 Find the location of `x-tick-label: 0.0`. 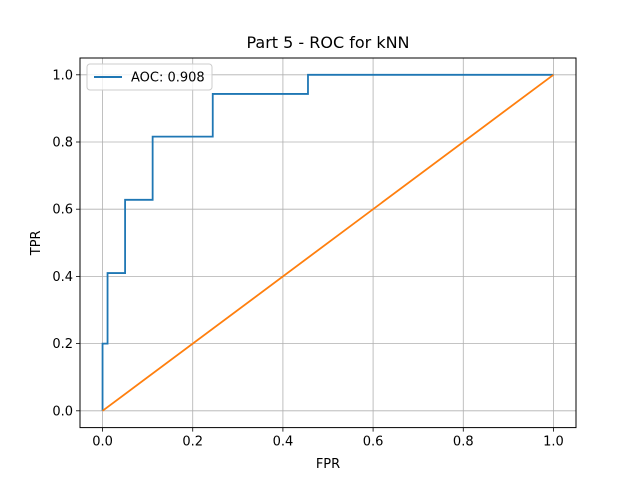

x-tick-label: 0.0 is located at coordinates (102, 442).